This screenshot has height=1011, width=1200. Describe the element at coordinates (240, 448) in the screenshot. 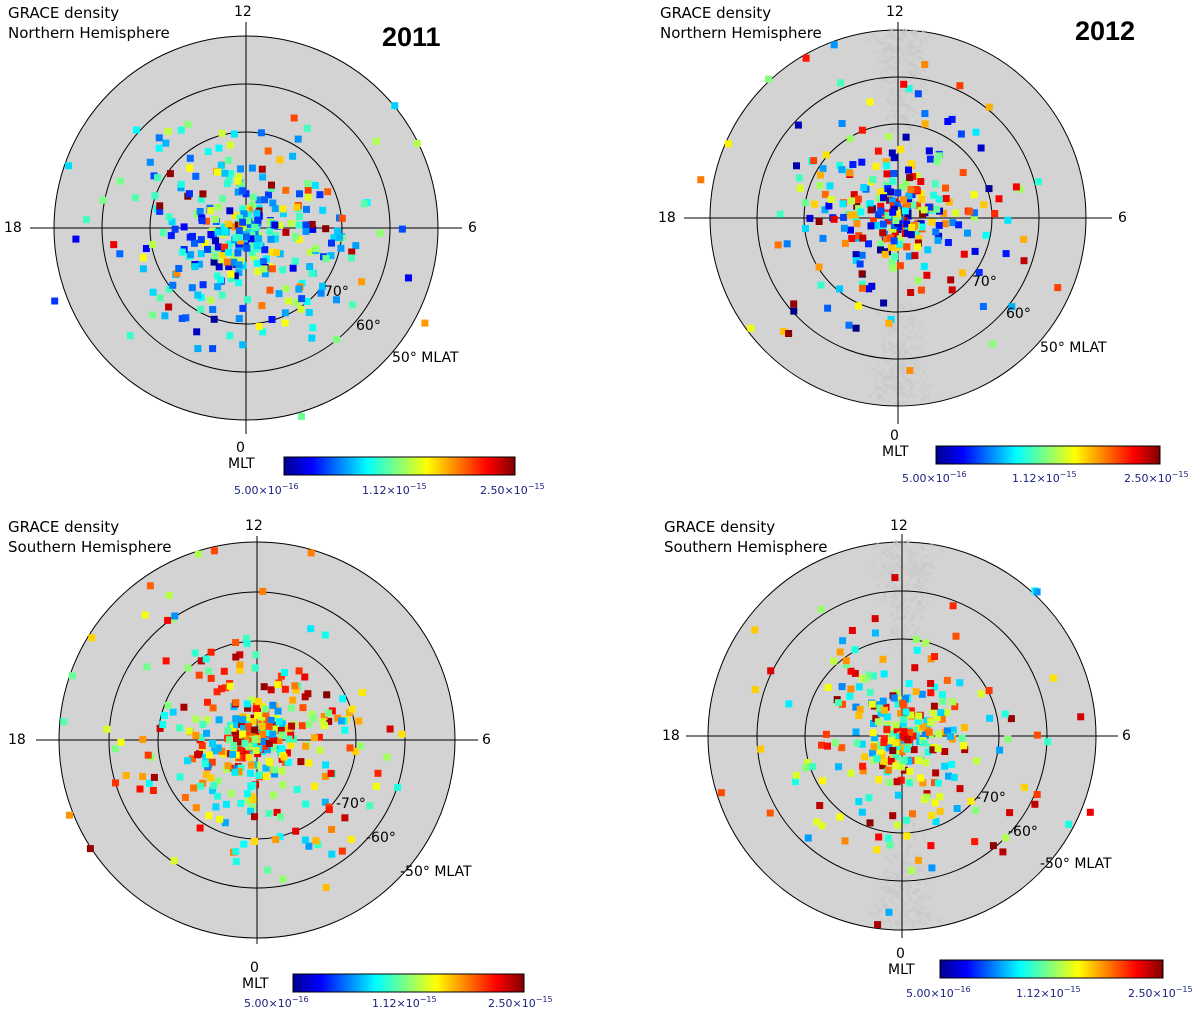

I see `mlt-label-0: 0` at that location.